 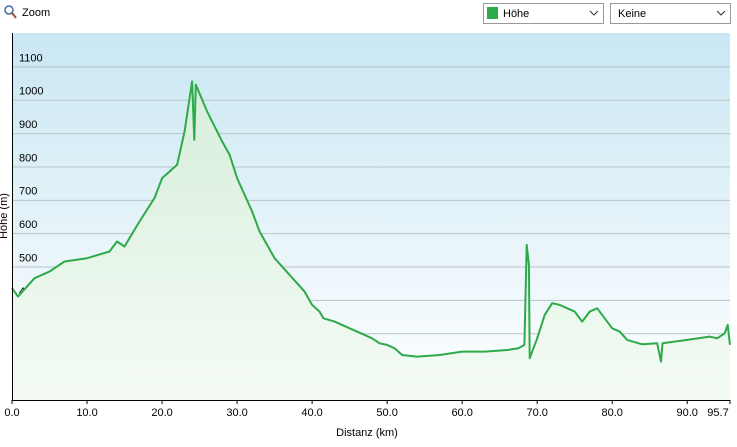 What do you see at coordinates (161, 413) in the screenshot?
I see `x-tick-label: 20.0` at bounding box center [161, 413].